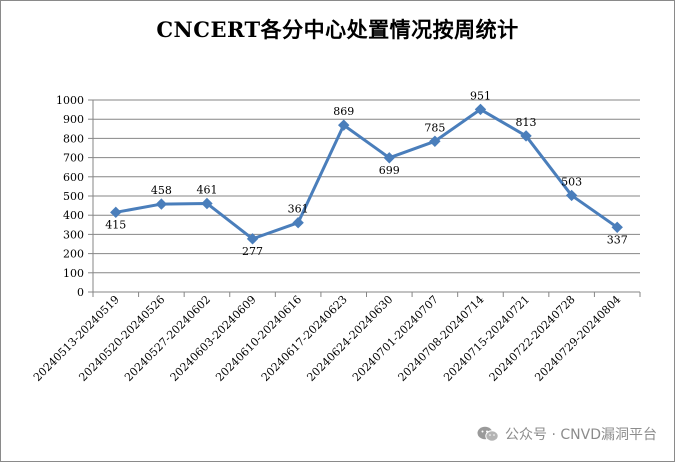  Describe the element at coordinates (577, 338) in the screenshot. I see `x-tick-label: 20240729-20240804` at that location.